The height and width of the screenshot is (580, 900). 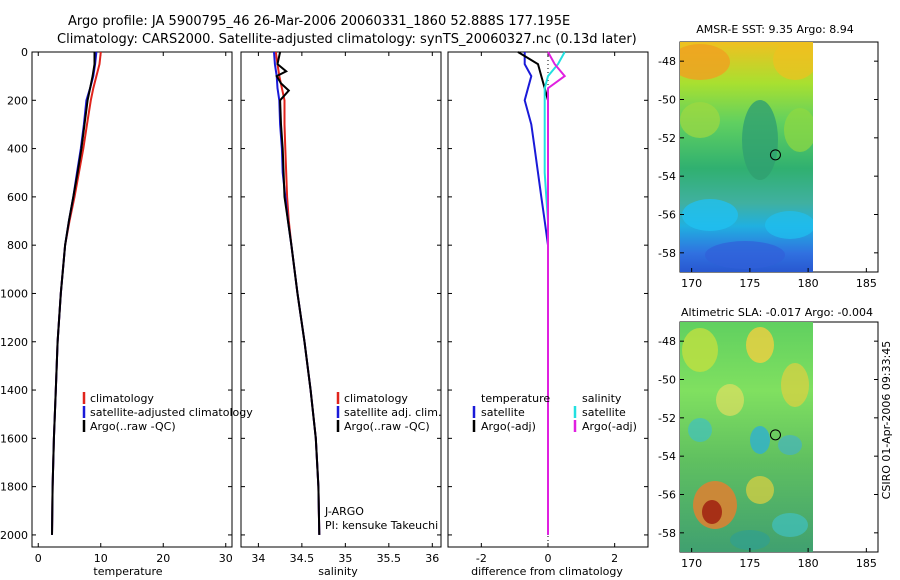 What do you see at coordinates (344, 511) in the screenshot?
I see `jargo-label: J-ARGO` at bounding box center [344, 511].